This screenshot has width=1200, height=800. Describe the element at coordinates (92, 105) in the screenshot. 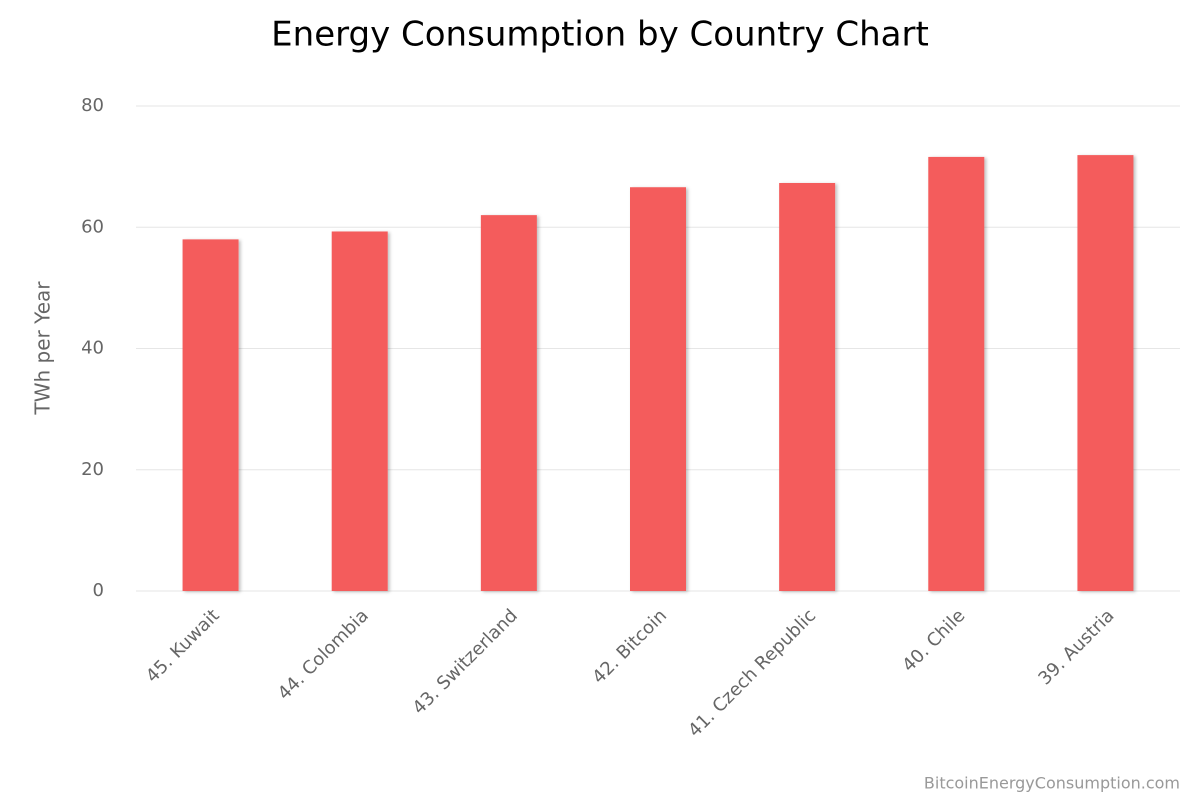

I see `y-tick-label: 80` at that location.